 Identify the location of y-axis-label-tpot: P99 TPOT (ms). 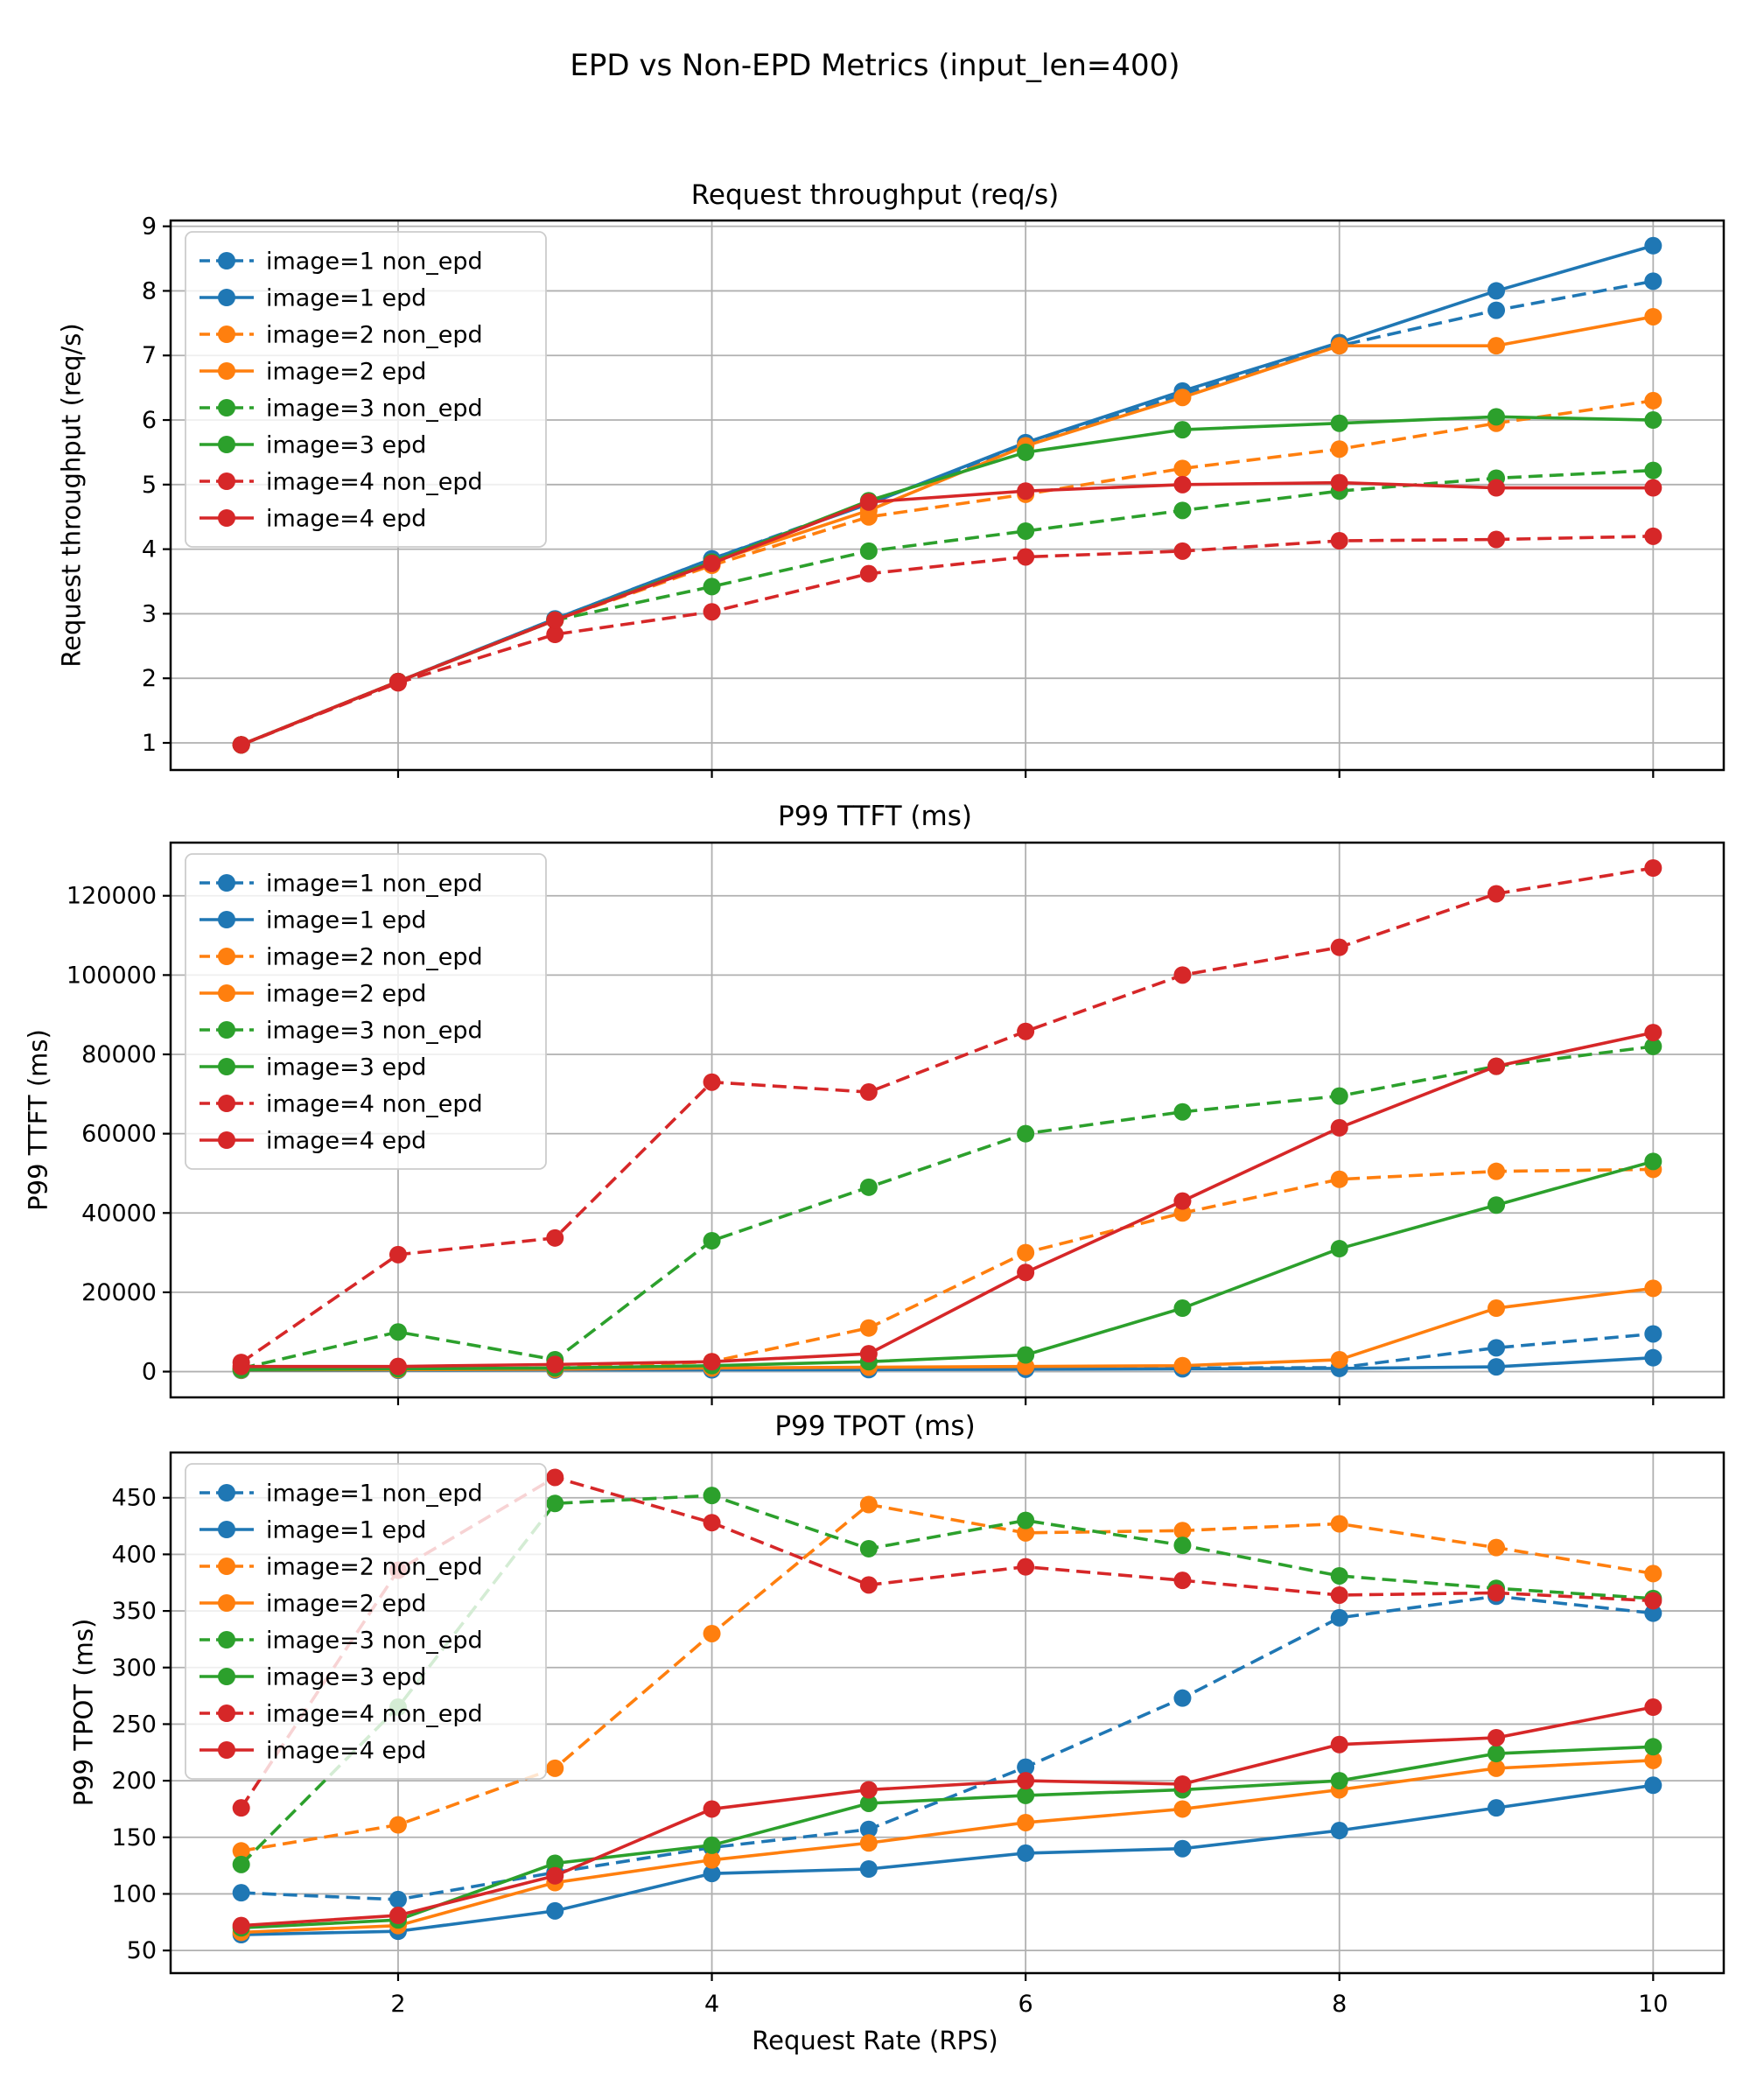
(83, 1712).